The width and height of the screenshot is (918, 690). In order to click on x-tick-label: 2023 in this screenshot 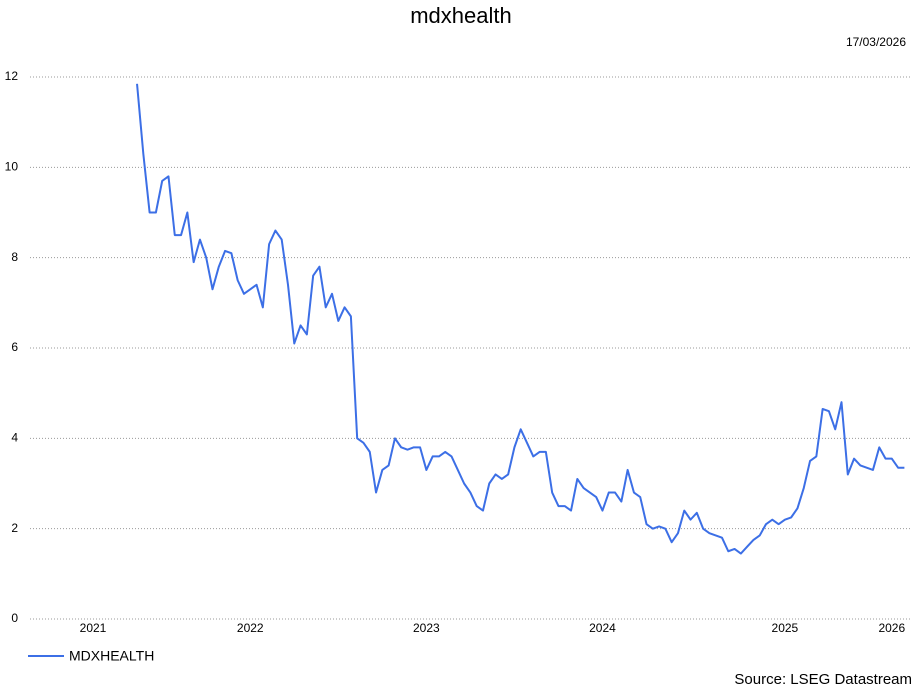, I will do `click(426, 628)`.